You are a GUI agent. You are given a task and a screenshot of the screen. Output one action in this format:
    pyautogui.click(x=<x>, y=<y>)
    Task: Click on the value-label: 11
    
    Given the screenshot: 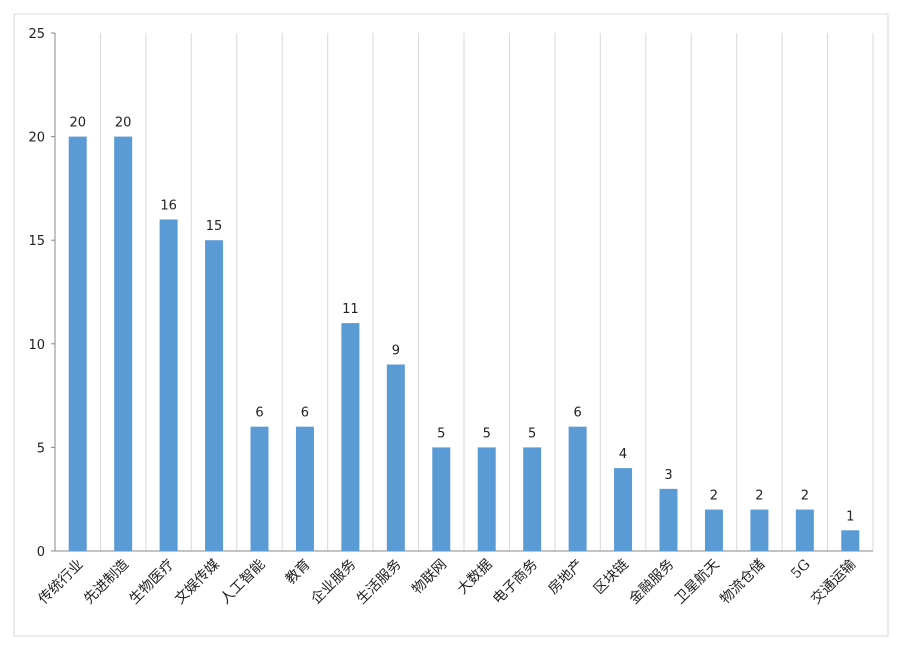 What is the action you would take?
    pyautogui.click(x=350, y=309)
    